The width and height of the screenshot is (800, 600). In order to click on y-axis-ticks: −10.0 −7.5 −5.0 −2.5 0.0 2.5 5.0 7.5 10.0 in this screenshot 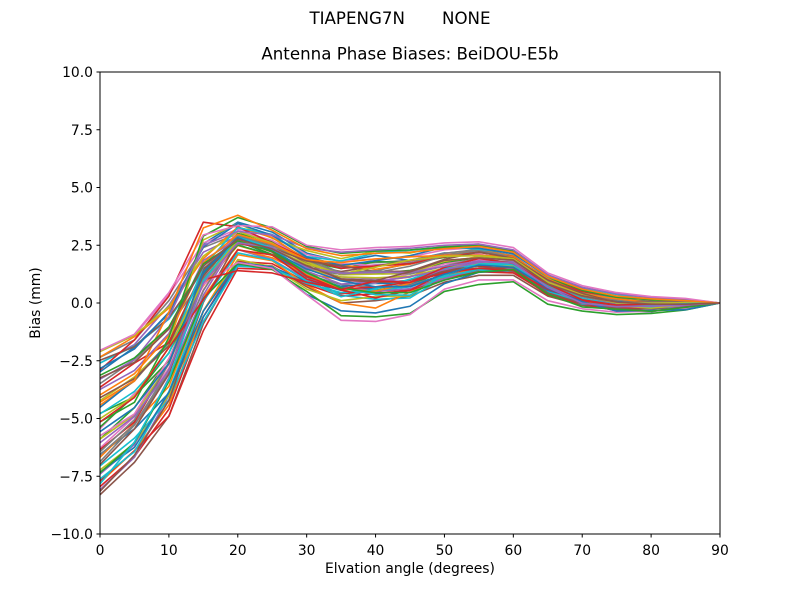, I will do `click(75, 304)`.